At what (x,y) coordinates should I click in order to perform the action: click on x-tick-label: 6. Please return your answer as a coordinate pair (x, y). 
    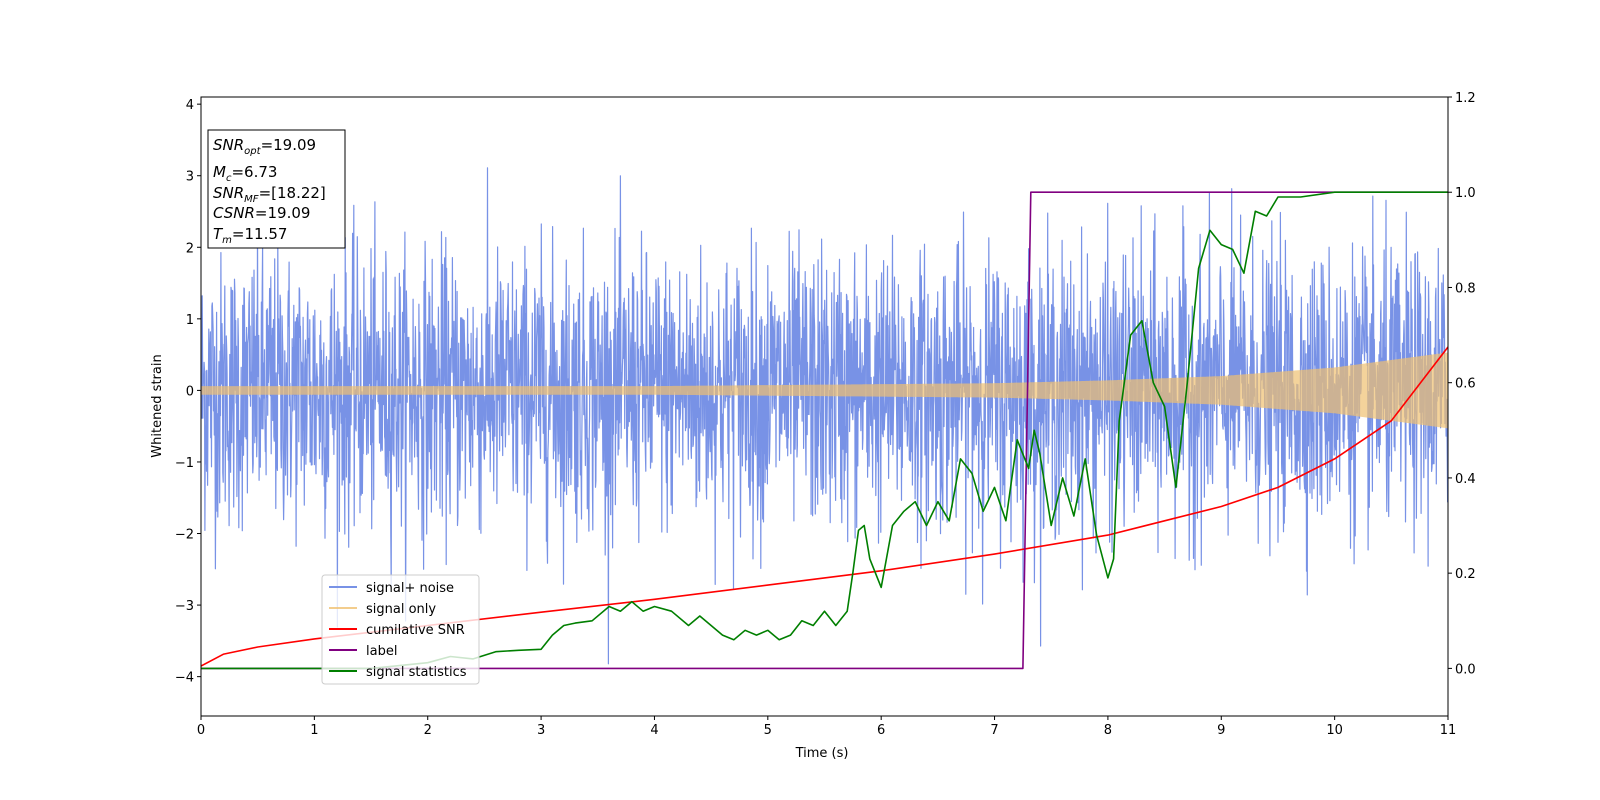
    Looking at the image, I should click on (881, 730).